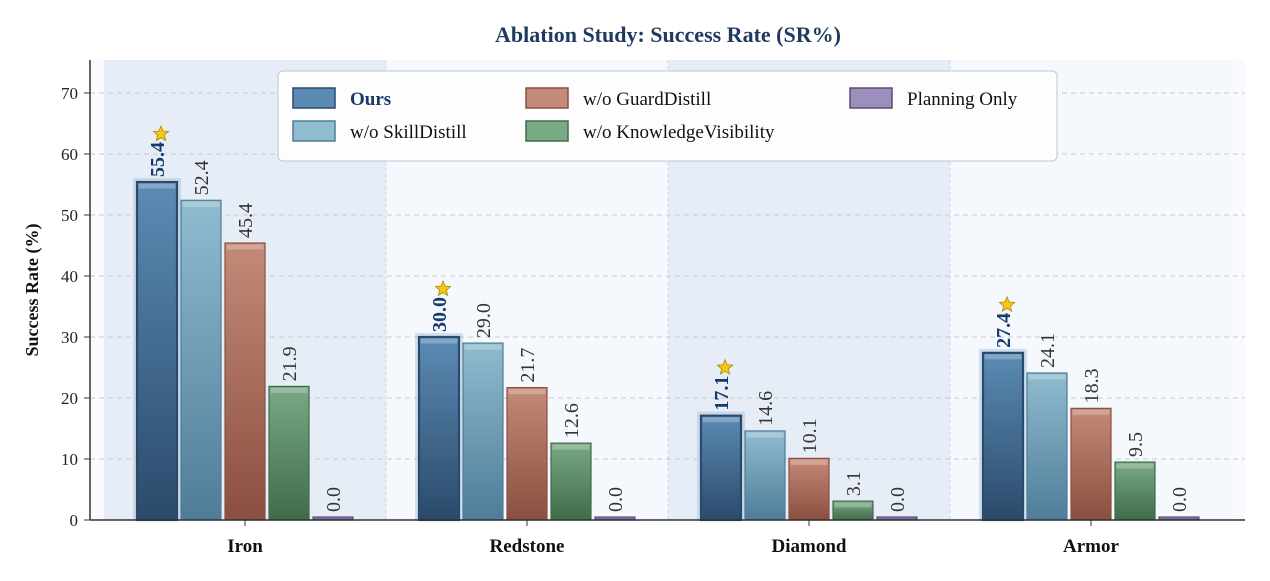 Image resolution: width=1270 pixels, height=581 pixels. Describe the element at coordinates (1136, 444) in the screenshot. I see `data-label: 9.5` at that location.